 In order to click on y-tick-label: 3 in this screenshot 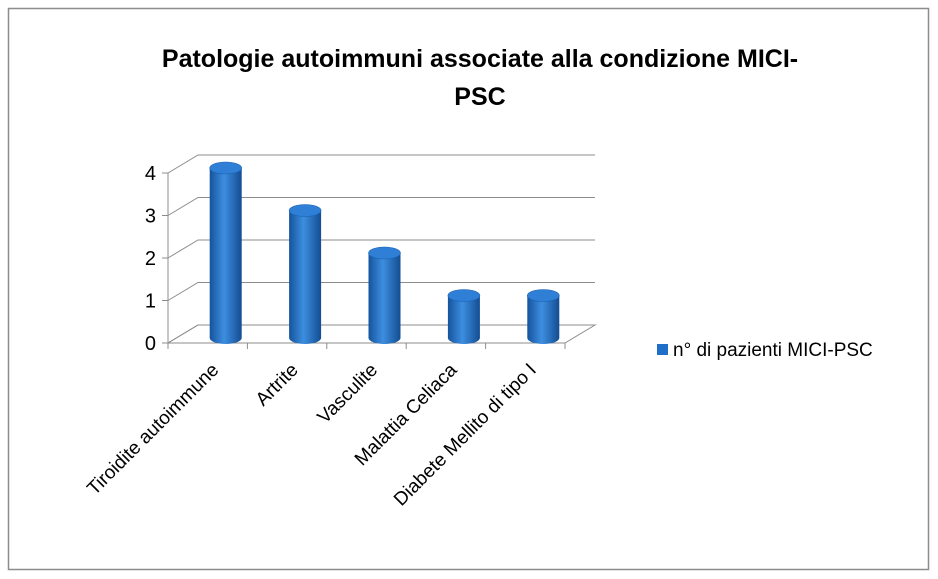, I will do `click(150, 217)`.